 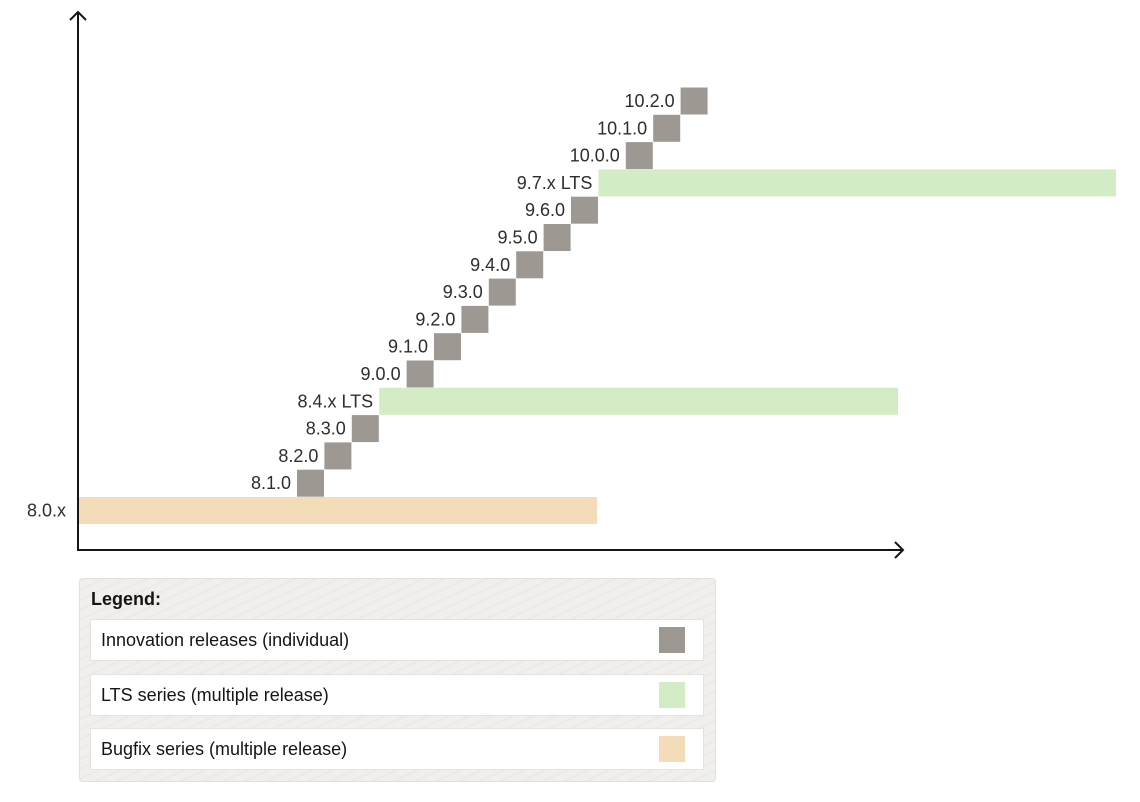 I want to click on release-label: 10.0.0, so click(x=595, y=156).